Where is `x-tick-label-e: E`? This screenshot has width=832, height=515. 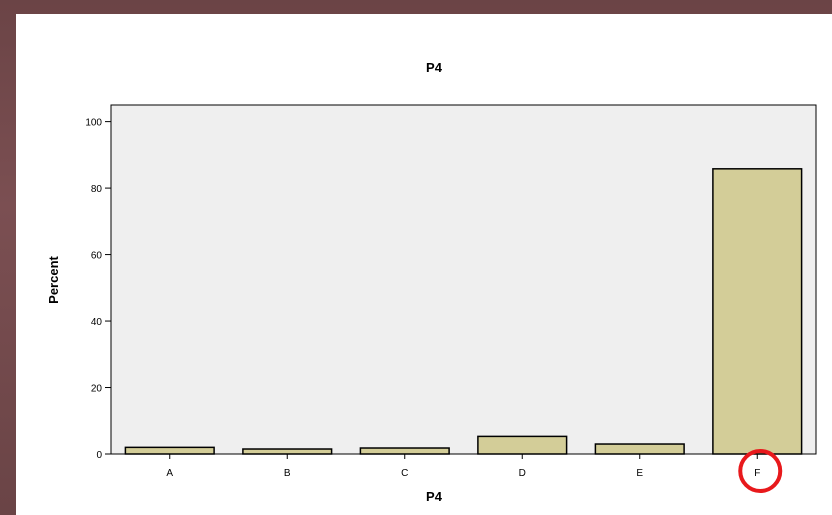
x-tick-label-e: E is located at coordinates (639, 473).